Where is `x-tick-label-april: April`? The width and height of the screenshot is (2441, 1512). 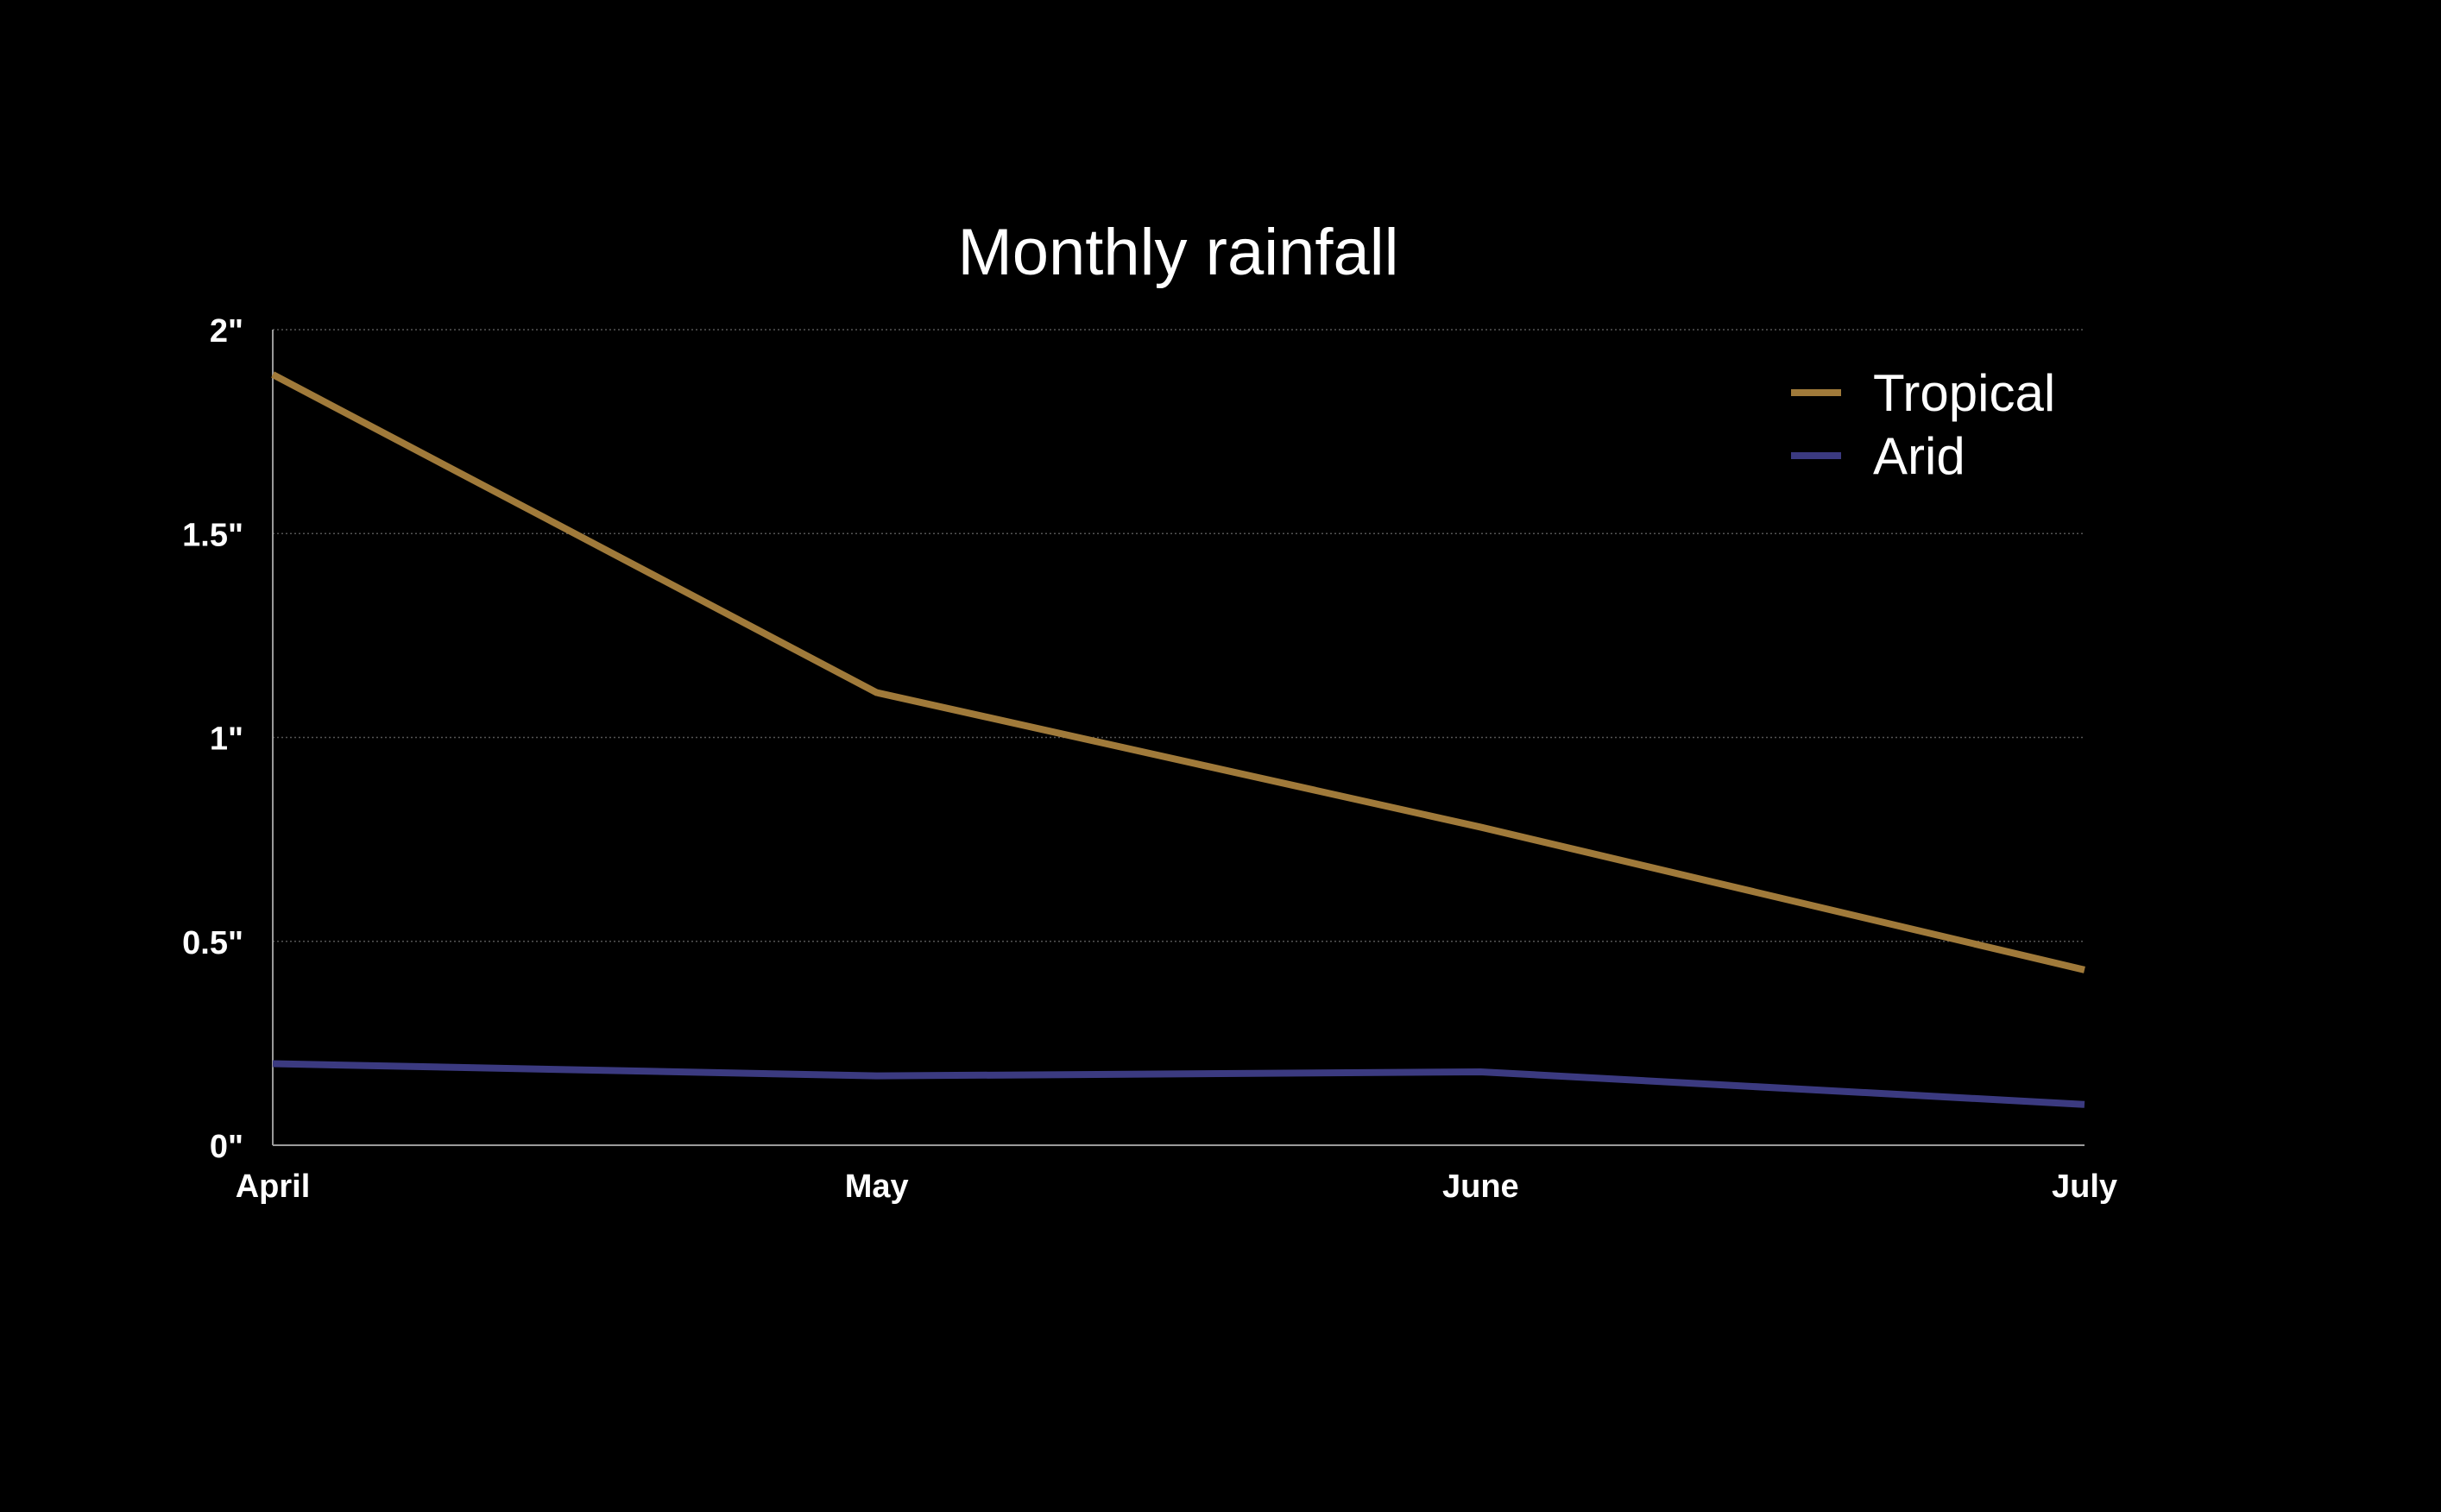
x-tick-label-april: April is located at coordinates (273, 1187).